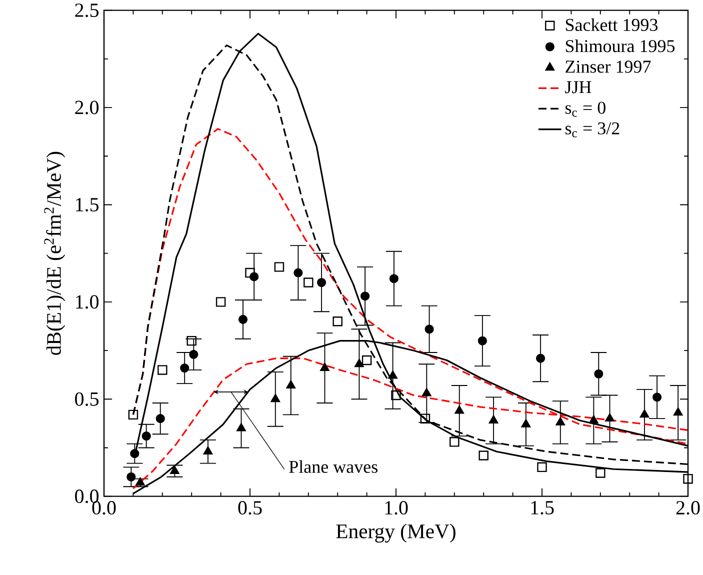  What do you see at coordinates (688, 508) in the screenshot?
I see `x-tick-label: 2.0` at bounding box center [688, 508].